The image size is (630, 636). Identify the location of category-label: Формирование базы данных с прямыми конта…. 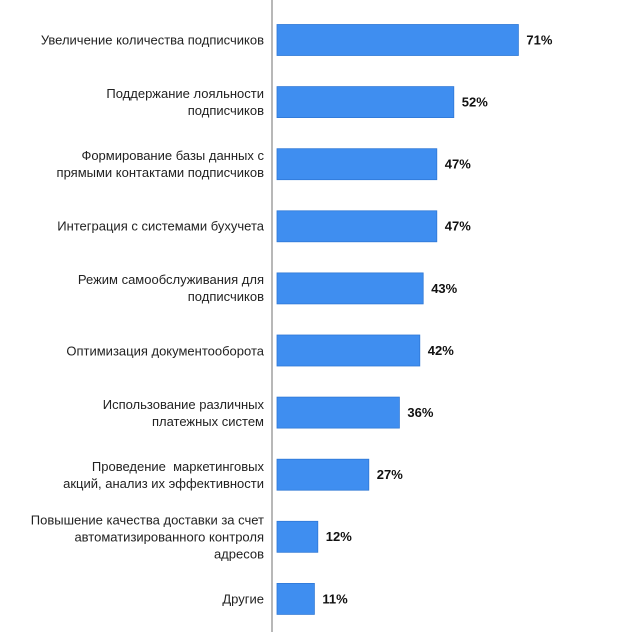
(160, 164).